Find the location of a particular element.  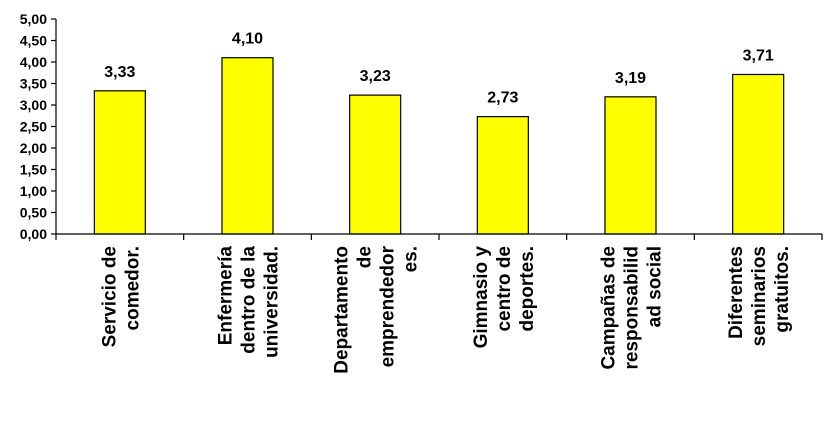

y-tick-label: 2,50 is located at coordinates (33, 127).